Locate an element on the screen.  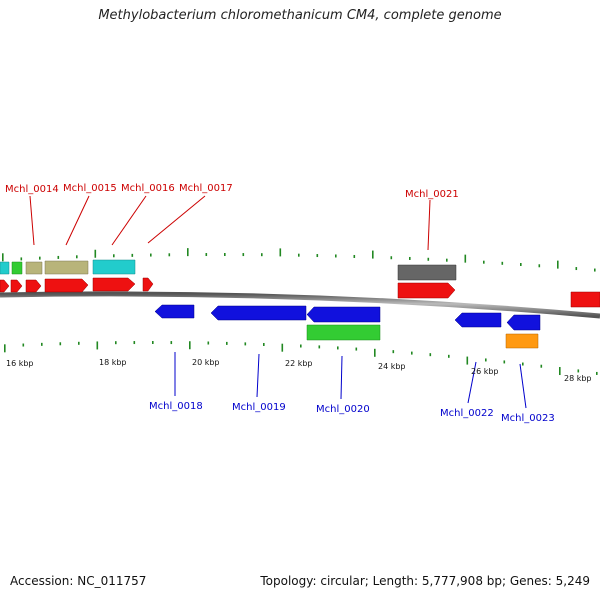
genome-backbone is located at coordinates (300, 305).